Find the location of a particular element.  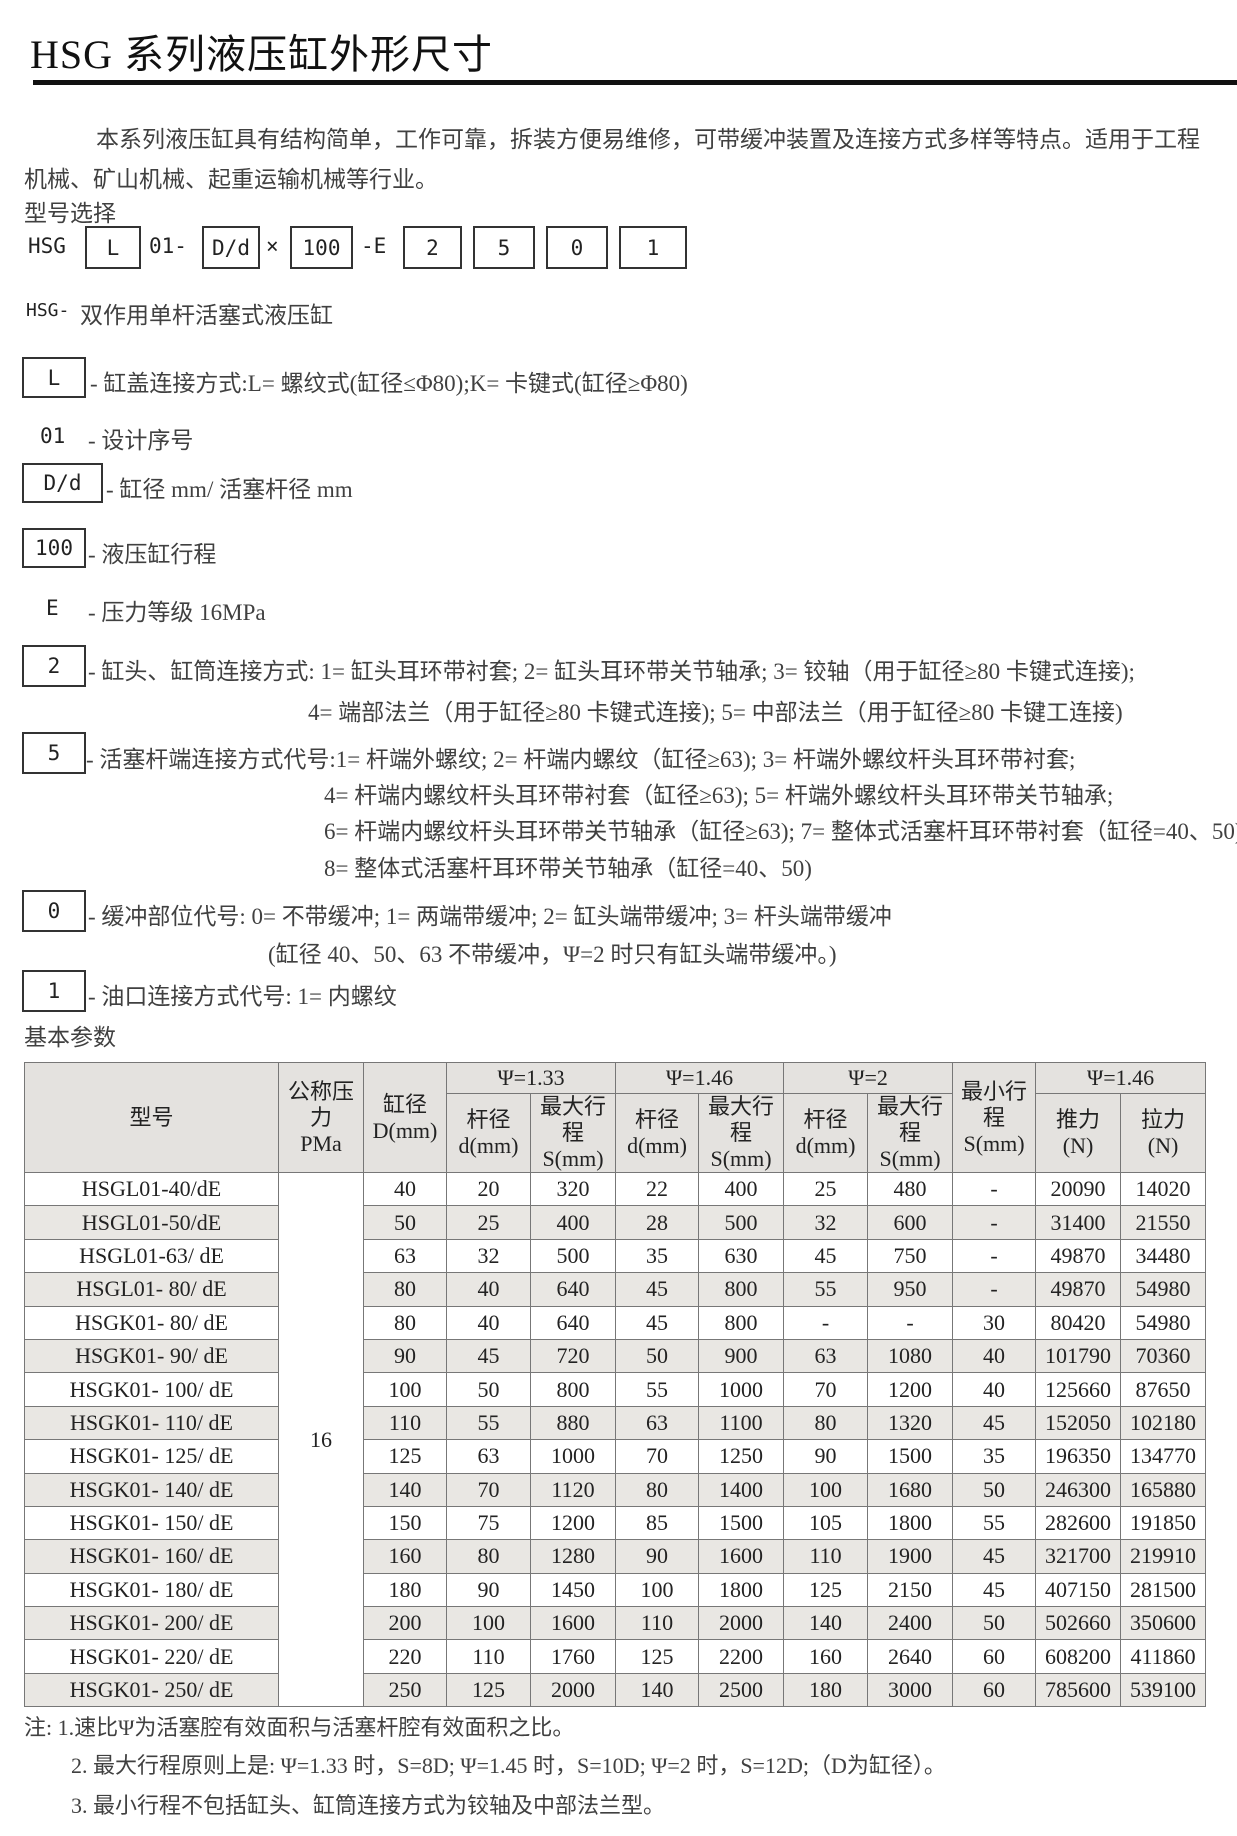

value-cell: 1200 is located at coordinates (573, 1523).